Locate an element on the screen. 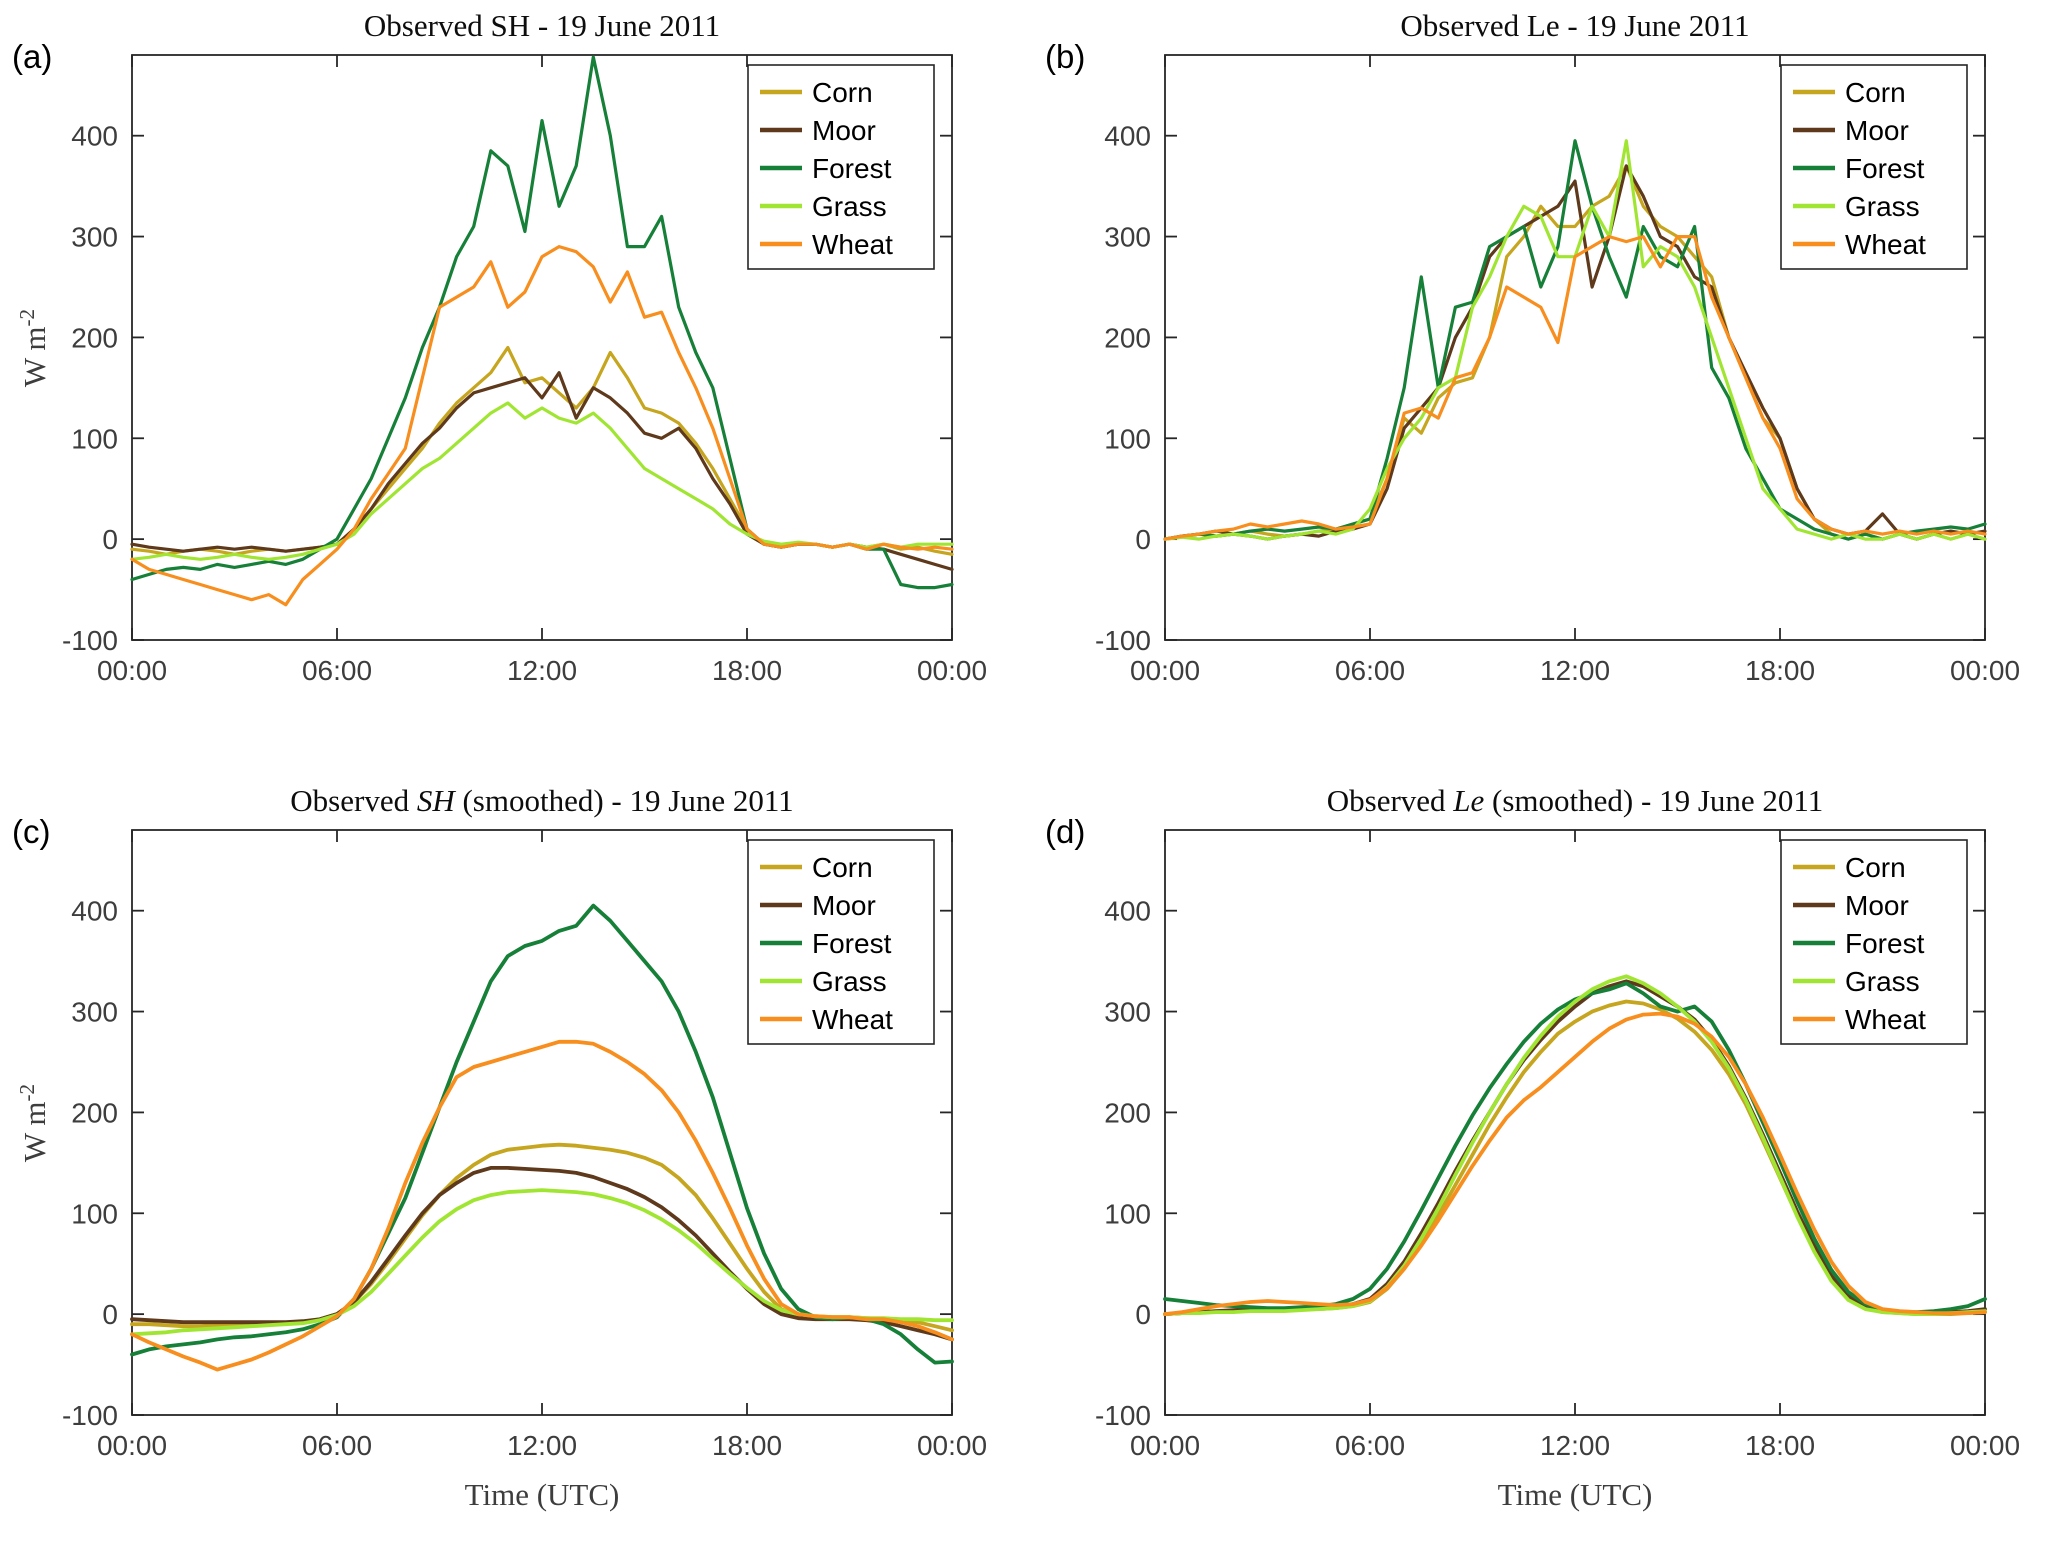 This screenshot has height=1550, width=2067. panel-title: Observed SH - 19 June 2011 is located at coordinates (542, 26).